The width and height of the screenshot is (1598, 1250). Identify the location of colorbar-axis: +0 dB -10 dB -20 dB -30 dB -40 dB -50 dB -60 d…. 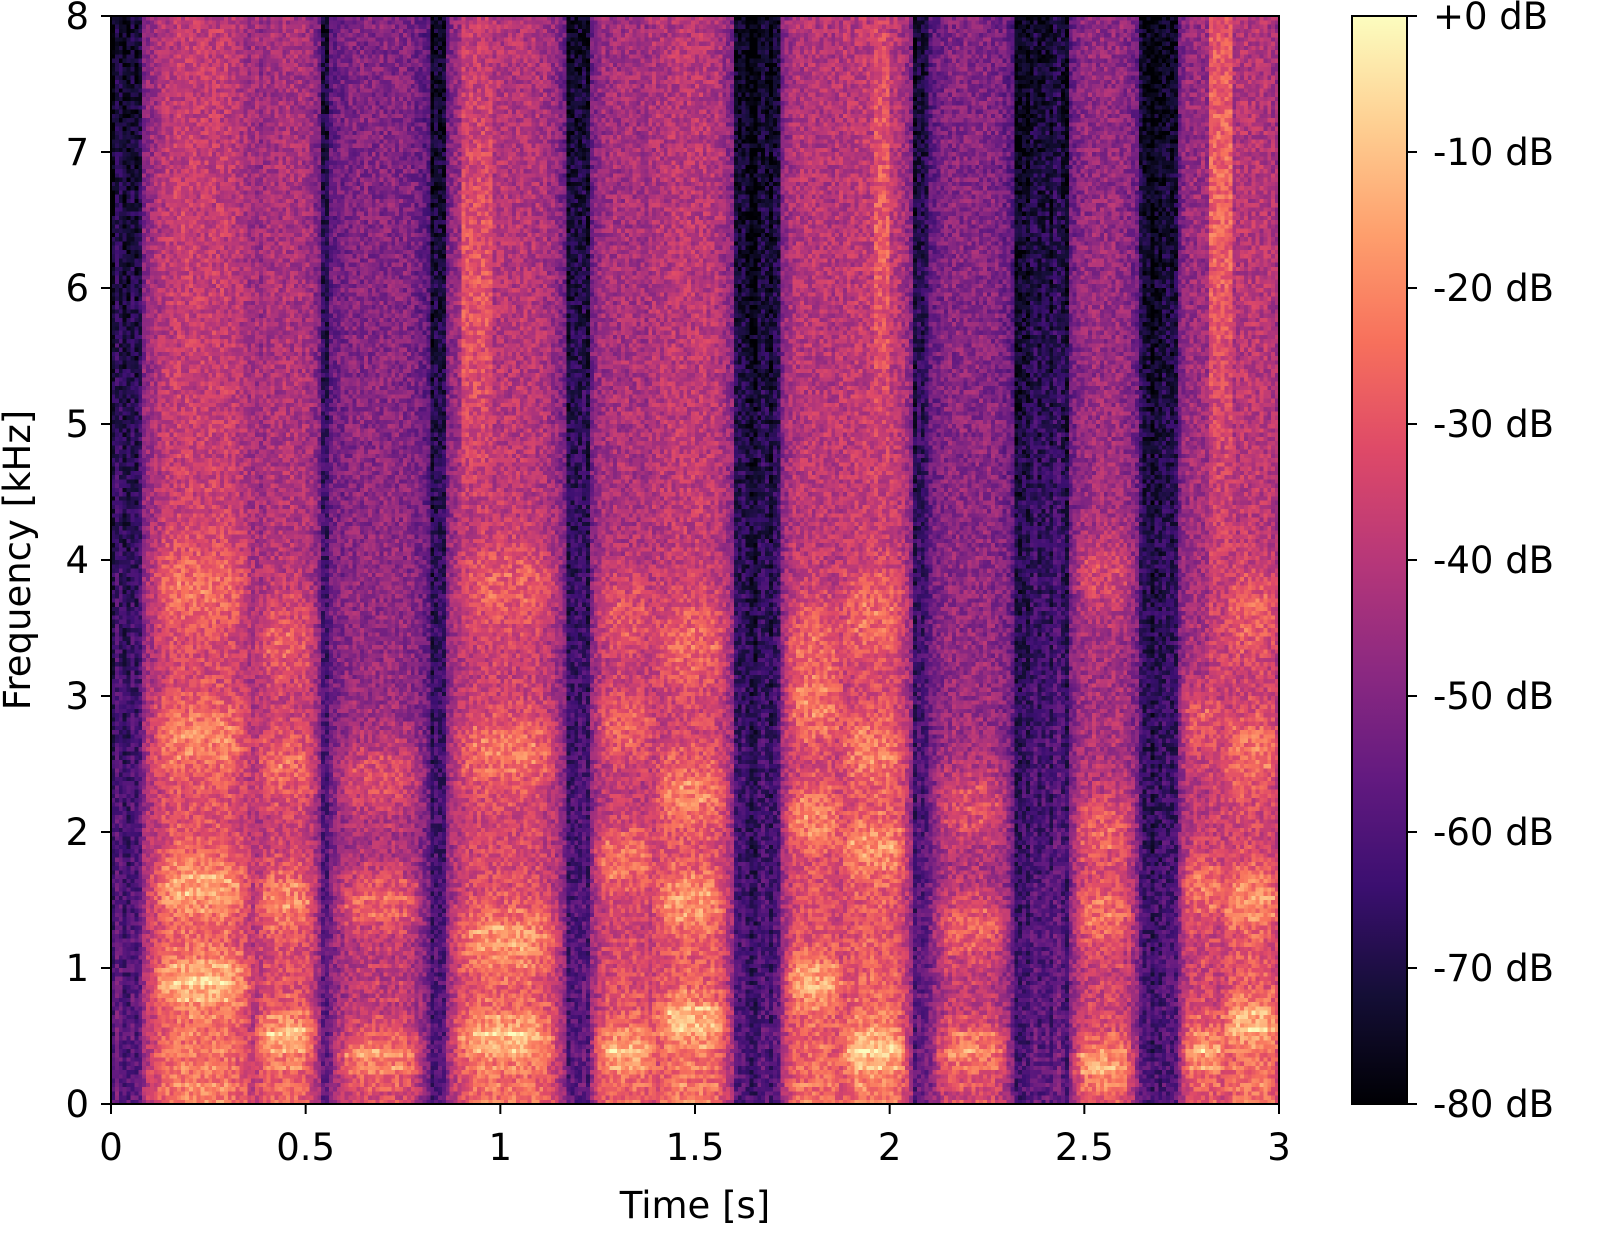
(1480, 563).